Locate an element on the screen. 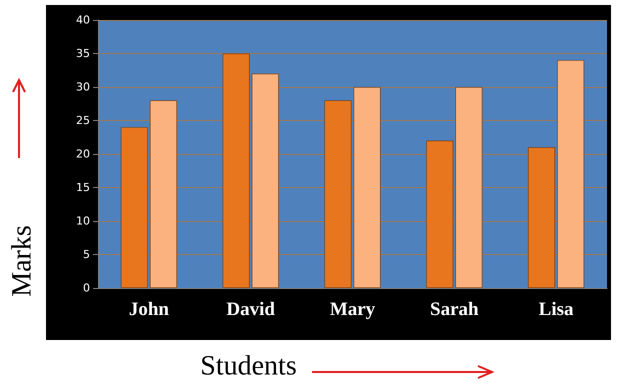 The height and width of the screenshot is (385, 626). y-tick-label: 25 is located at coordinates (83, 120).